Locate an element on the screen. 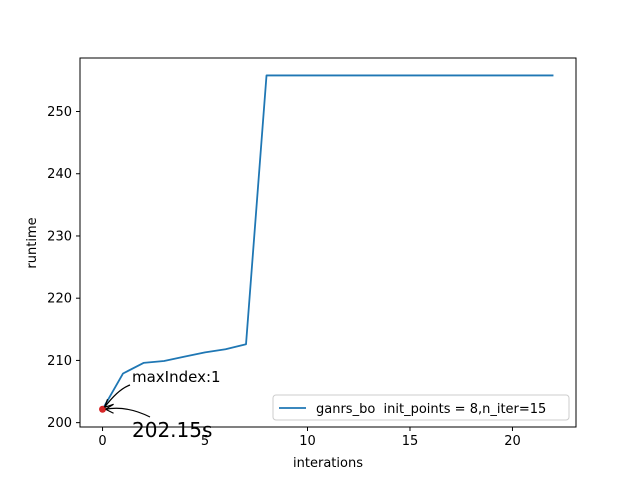 This screenshot has width=640, height=480. y-tick-label: 240 is located at coordinates (59, 174).